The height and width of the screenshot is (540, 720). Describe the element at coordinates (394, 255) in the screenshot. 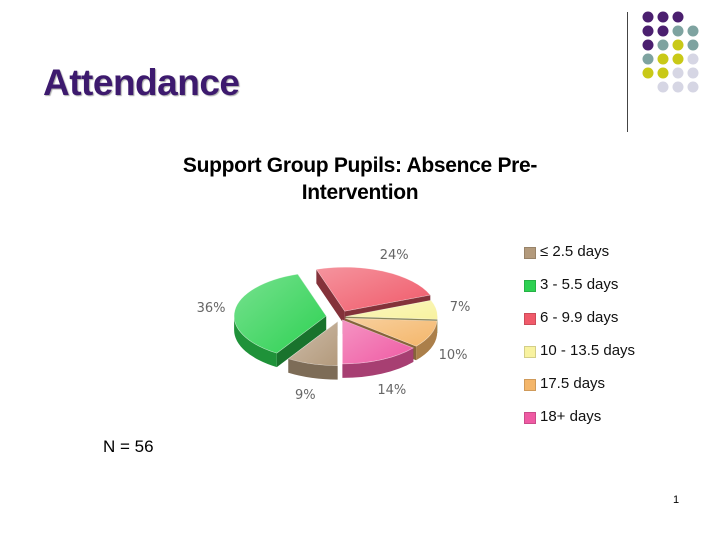

I see `pie-value-label: 24%` at that location.